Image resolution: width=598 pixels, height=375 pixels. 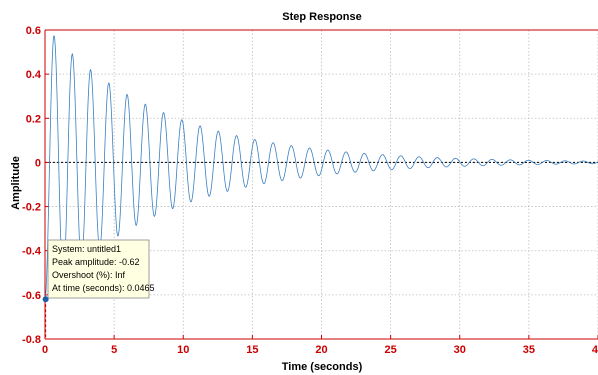 I want to click on datatip-line: Overshoot (%): Inf, so click(x=89, y=275).